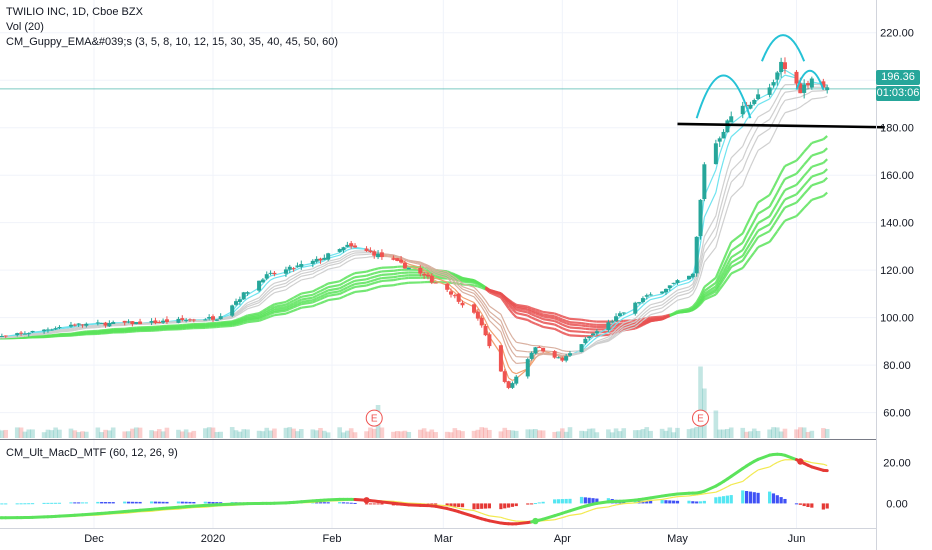 This screenshot has width=932, height=550. Describe the element at coordinates (701, 418) in the screenshot. I see `earnings-marker` at that location.